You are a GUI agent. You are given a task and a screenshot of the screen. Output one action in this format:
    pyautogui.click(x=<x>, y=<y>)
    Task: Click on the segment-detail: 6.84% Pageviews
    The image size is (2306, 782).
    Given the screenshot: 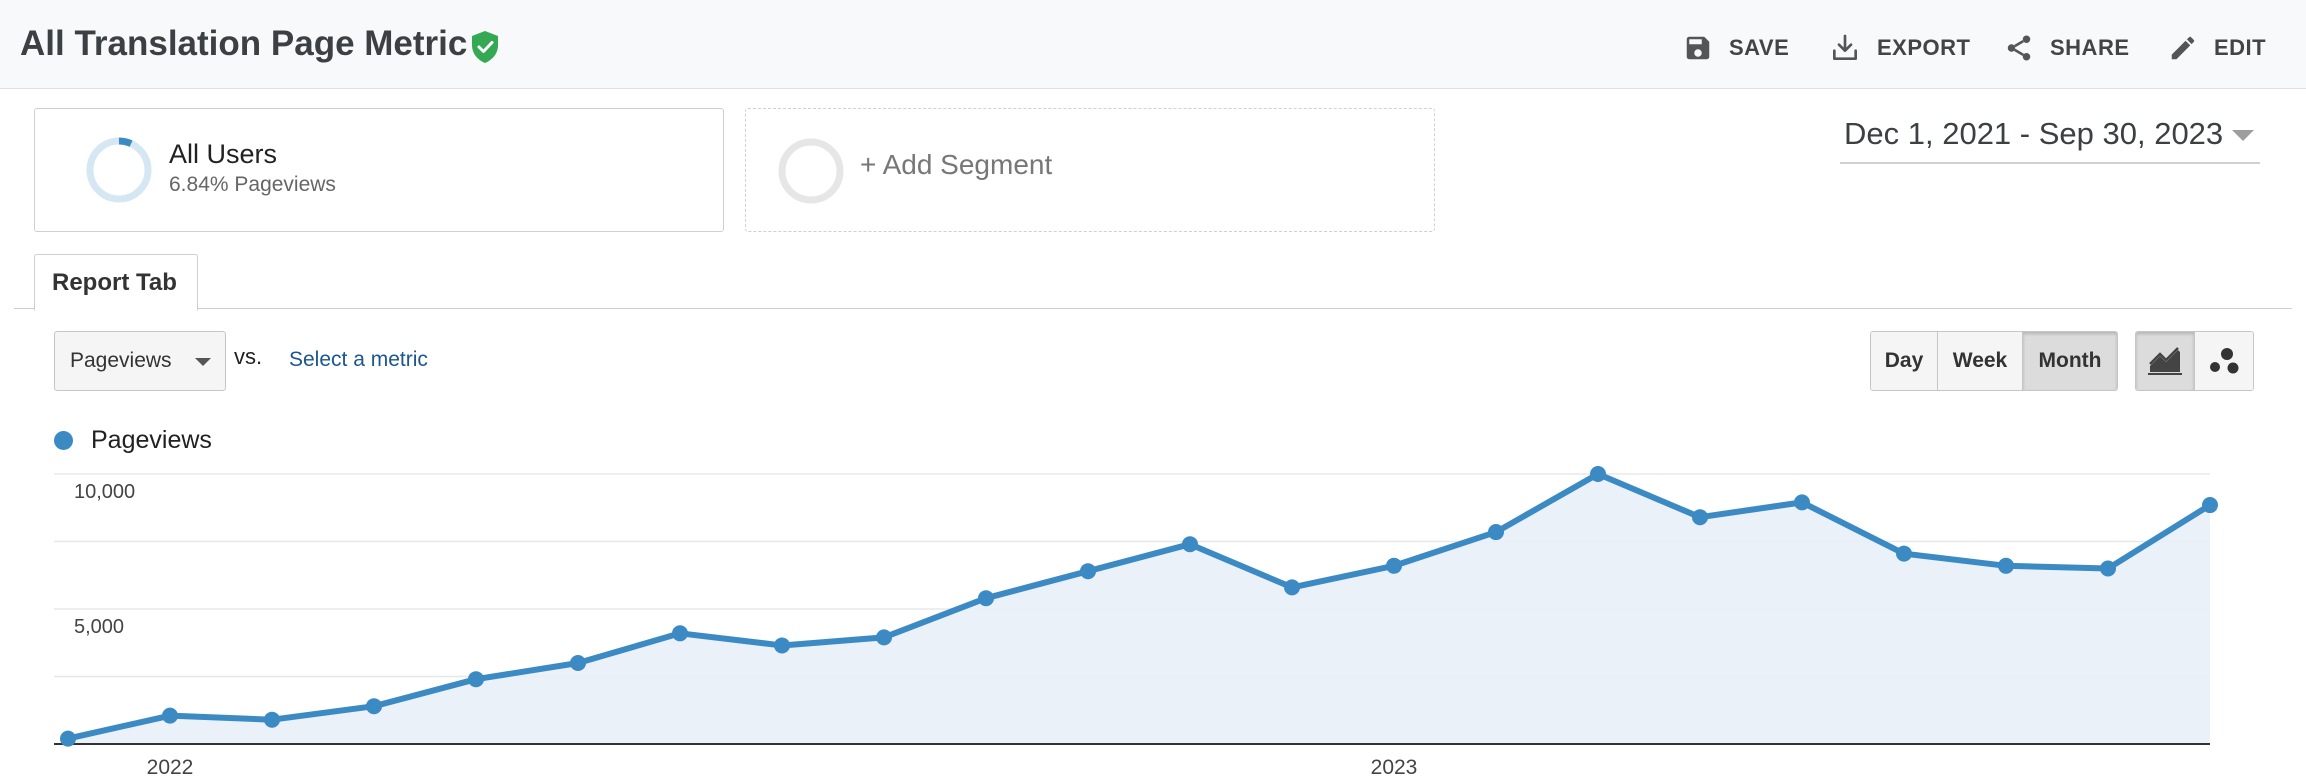 What is the action you would take?
    pyautogui.click(x=252, y=184)
    